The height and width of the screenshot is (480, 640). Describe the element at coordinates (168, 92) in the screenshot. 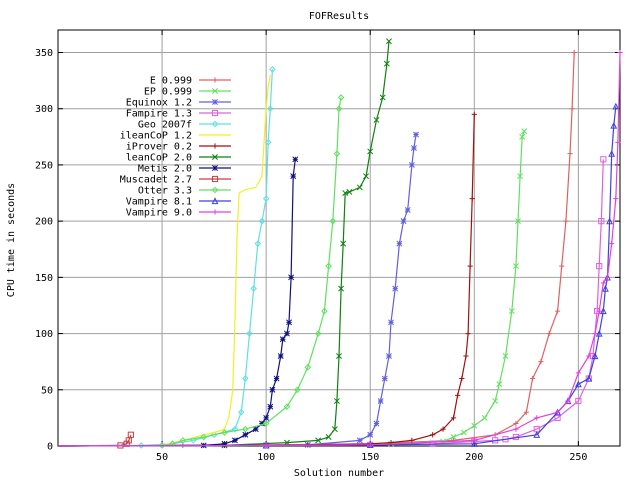

I see `legend-label: EP 0.999` at that location.